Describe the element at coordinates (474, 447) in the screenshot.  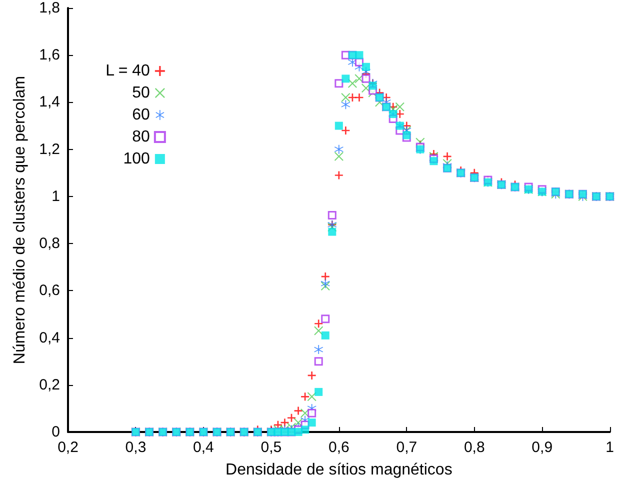
I see `x-tick-label: 0,8` at that location.